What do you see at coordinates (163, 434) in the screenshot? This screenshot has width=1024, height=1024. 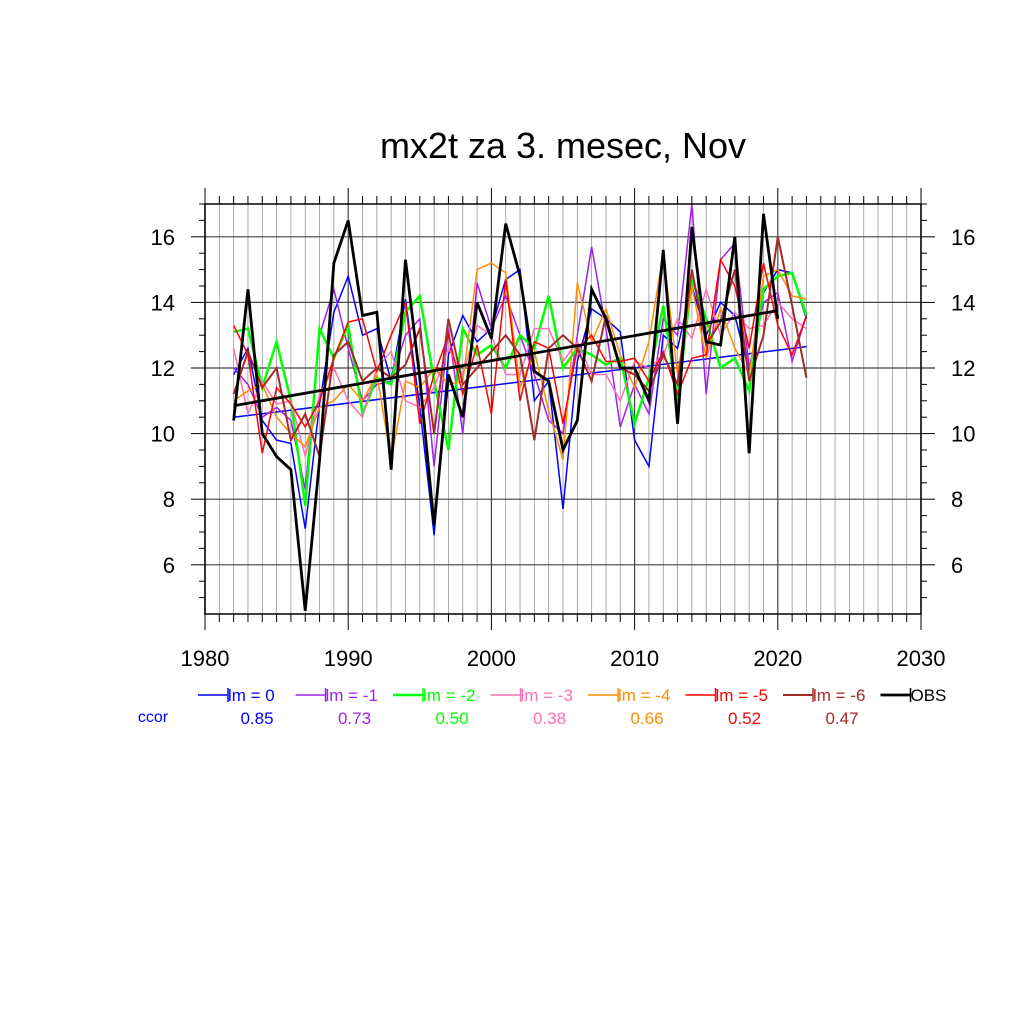 I see `y-tick-label: 10` at bounding box center [163, 434].